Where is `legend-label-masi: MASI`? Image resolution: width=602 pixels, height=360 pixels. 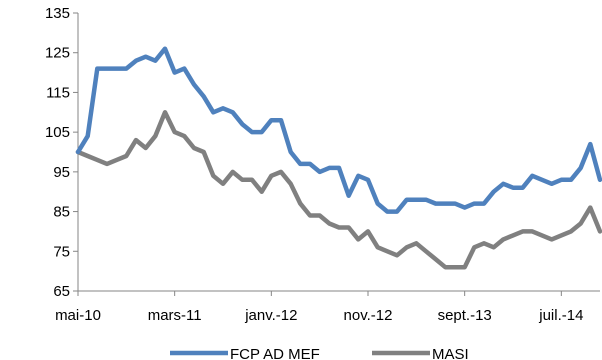
legend-label-masi: MASI is located at coordinates (450, 353).